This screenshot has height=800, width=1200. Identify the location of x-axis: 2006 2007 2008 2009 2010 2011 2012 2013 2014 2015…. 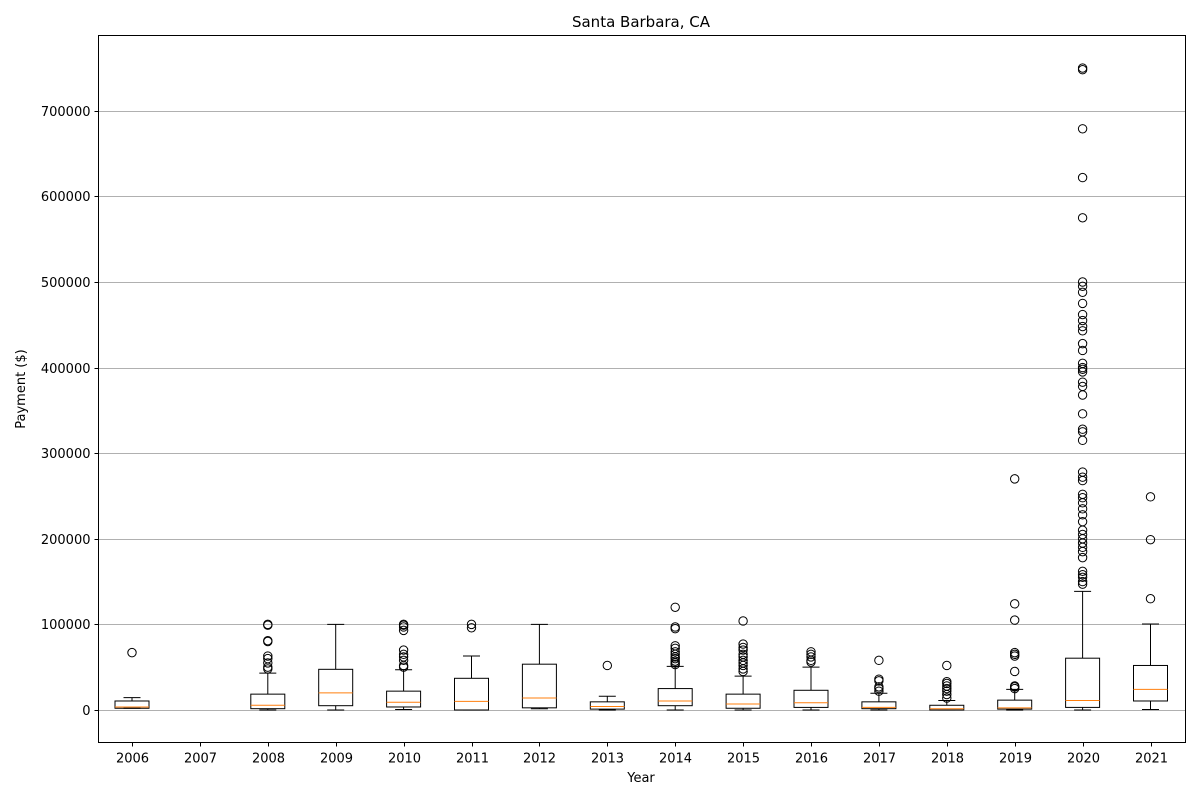
(642, 754).